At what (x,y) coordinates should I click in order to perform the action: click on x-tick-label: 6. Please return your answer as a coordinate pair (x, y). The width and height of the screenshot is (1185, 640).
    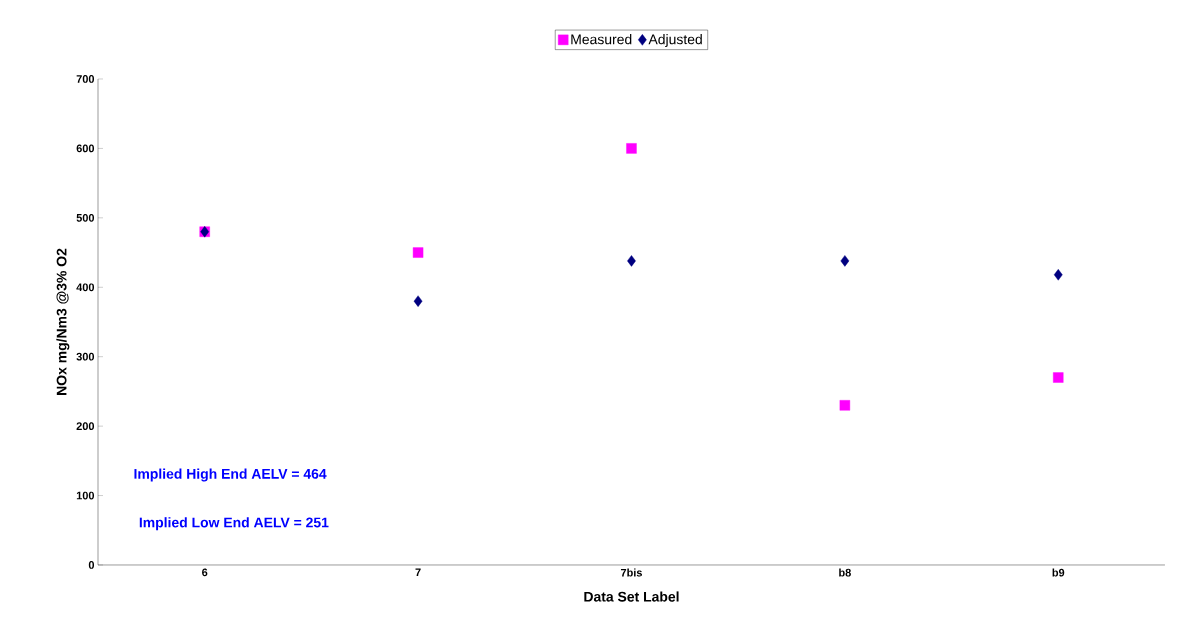
    Looking at the image, I should click on (205, 572).